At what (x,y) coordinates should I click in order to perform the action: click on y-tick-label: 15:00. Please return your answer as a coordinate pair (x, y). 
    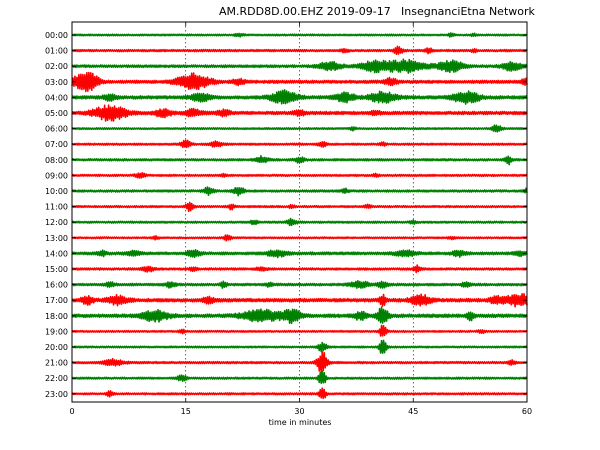
    Looking at the image, I should click on (56, 269).